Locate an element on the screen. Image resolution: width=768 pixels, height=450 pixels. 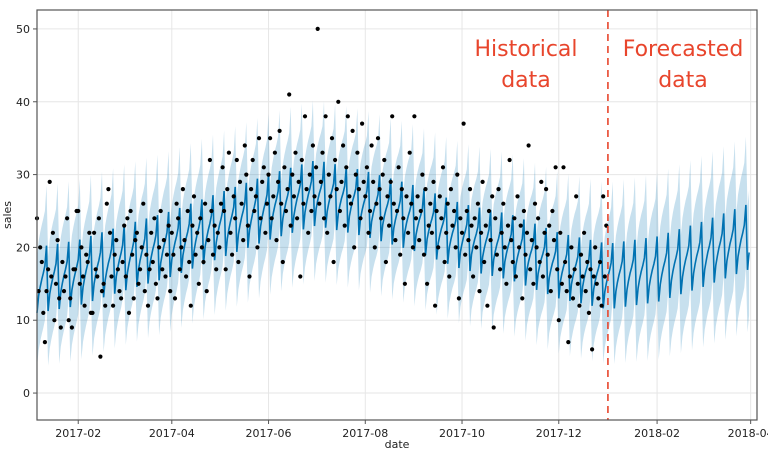
y-tick-label: 10 is located at coordinates (23, 320).